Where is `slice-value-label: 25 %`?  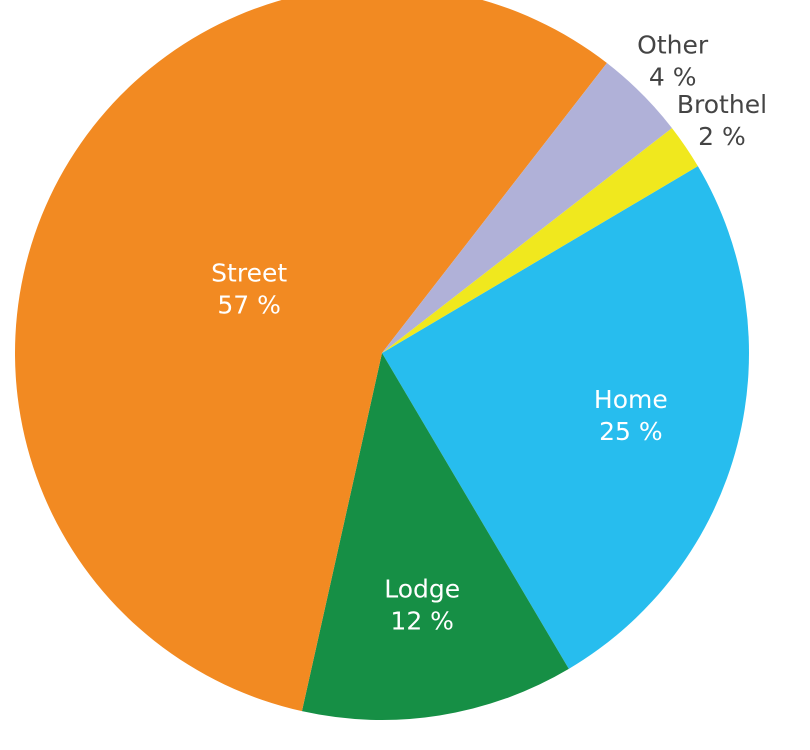
slice-value-label: 25 % is located at coordinates (631, 431).